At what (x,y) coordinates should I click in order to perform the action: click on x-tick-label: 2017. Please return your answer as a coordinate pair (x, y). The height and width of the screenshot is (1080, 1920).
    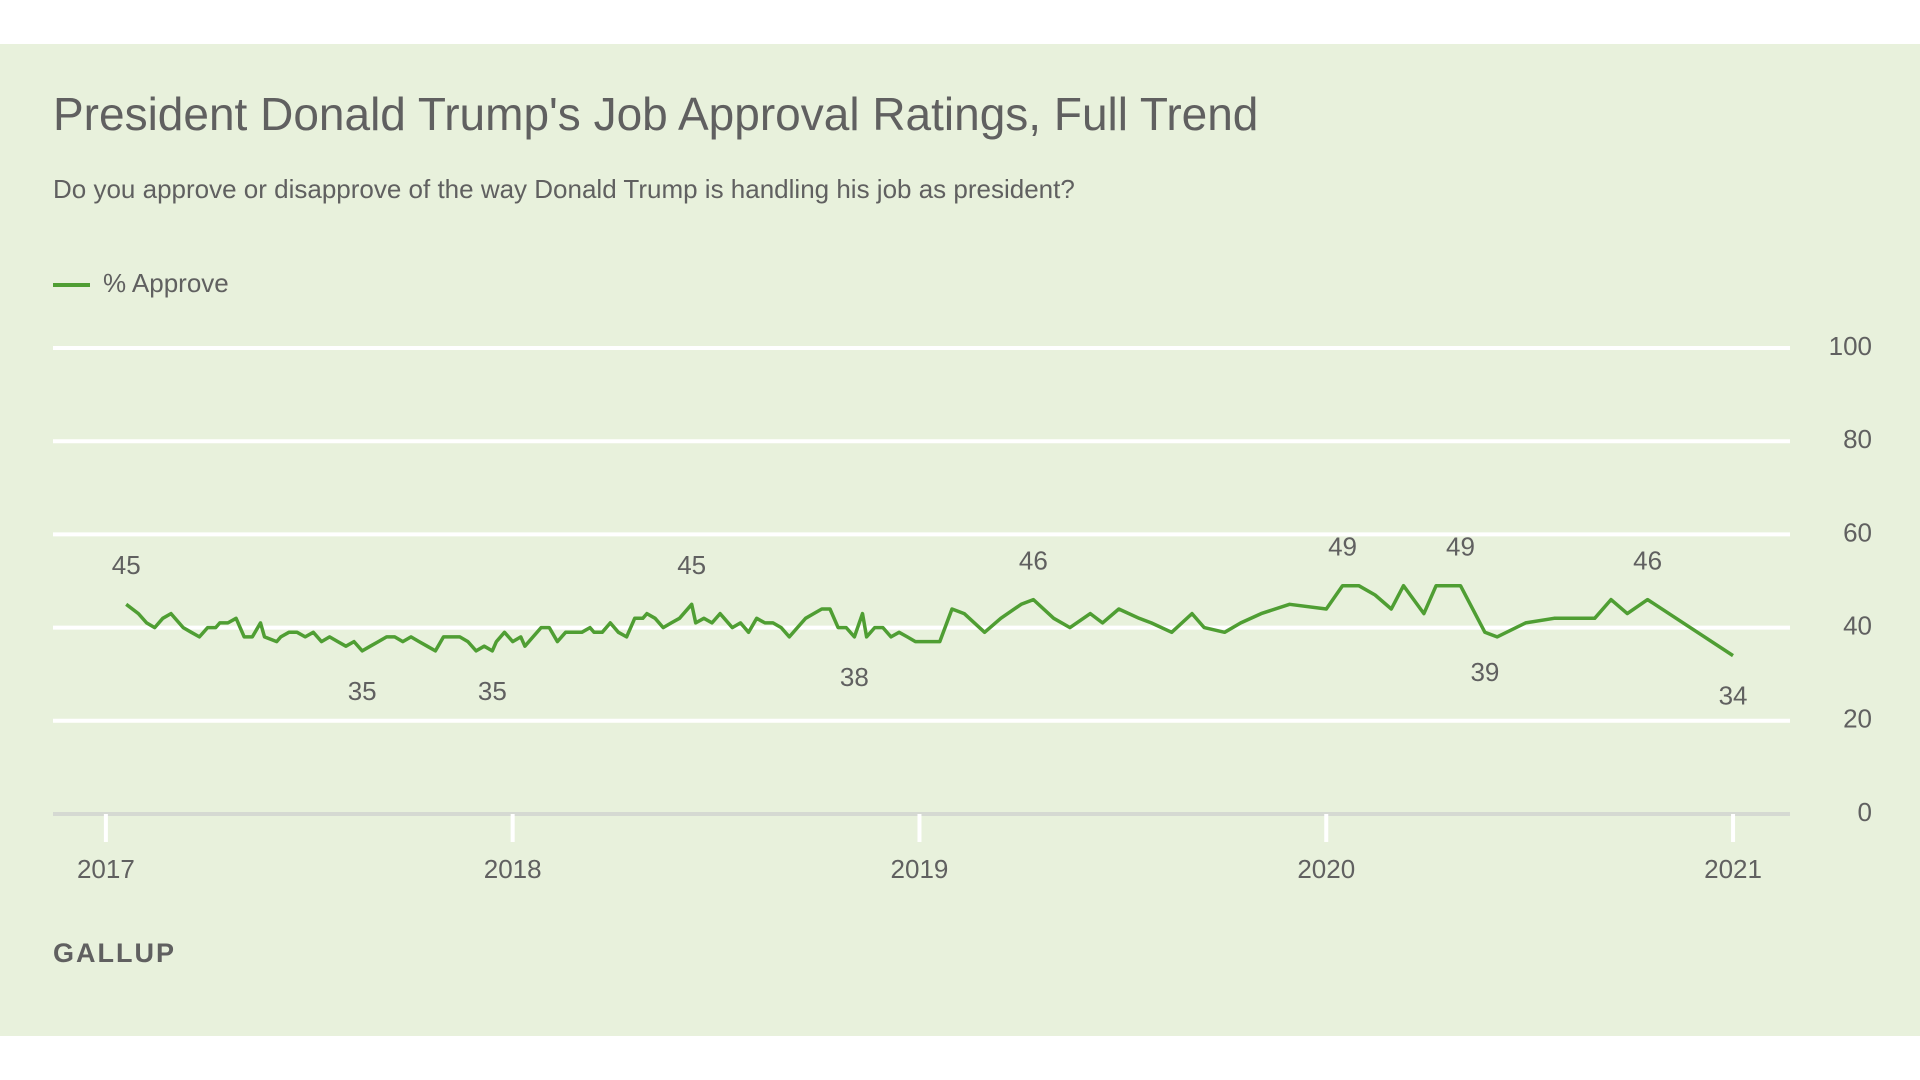
    Looking at the image, I should click on (106, 869).